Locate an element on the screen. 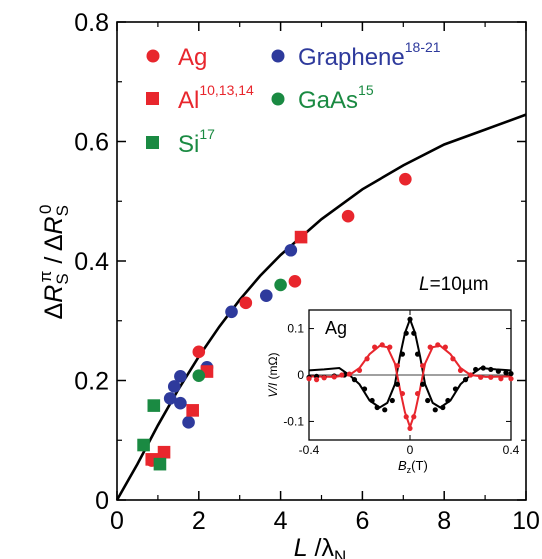 The height and width of the screenshot is (559, 542). y-tick-label: 0.4 is located at coordinates (91, 262).